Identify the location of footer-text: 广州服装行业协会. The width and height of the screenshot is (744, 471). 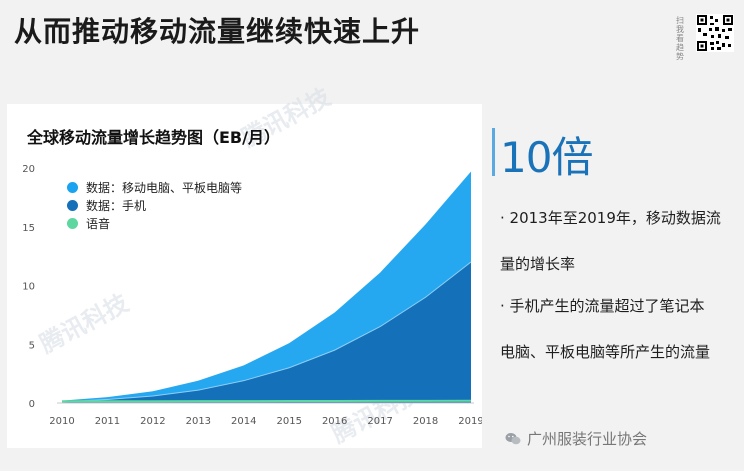
(587, 439).